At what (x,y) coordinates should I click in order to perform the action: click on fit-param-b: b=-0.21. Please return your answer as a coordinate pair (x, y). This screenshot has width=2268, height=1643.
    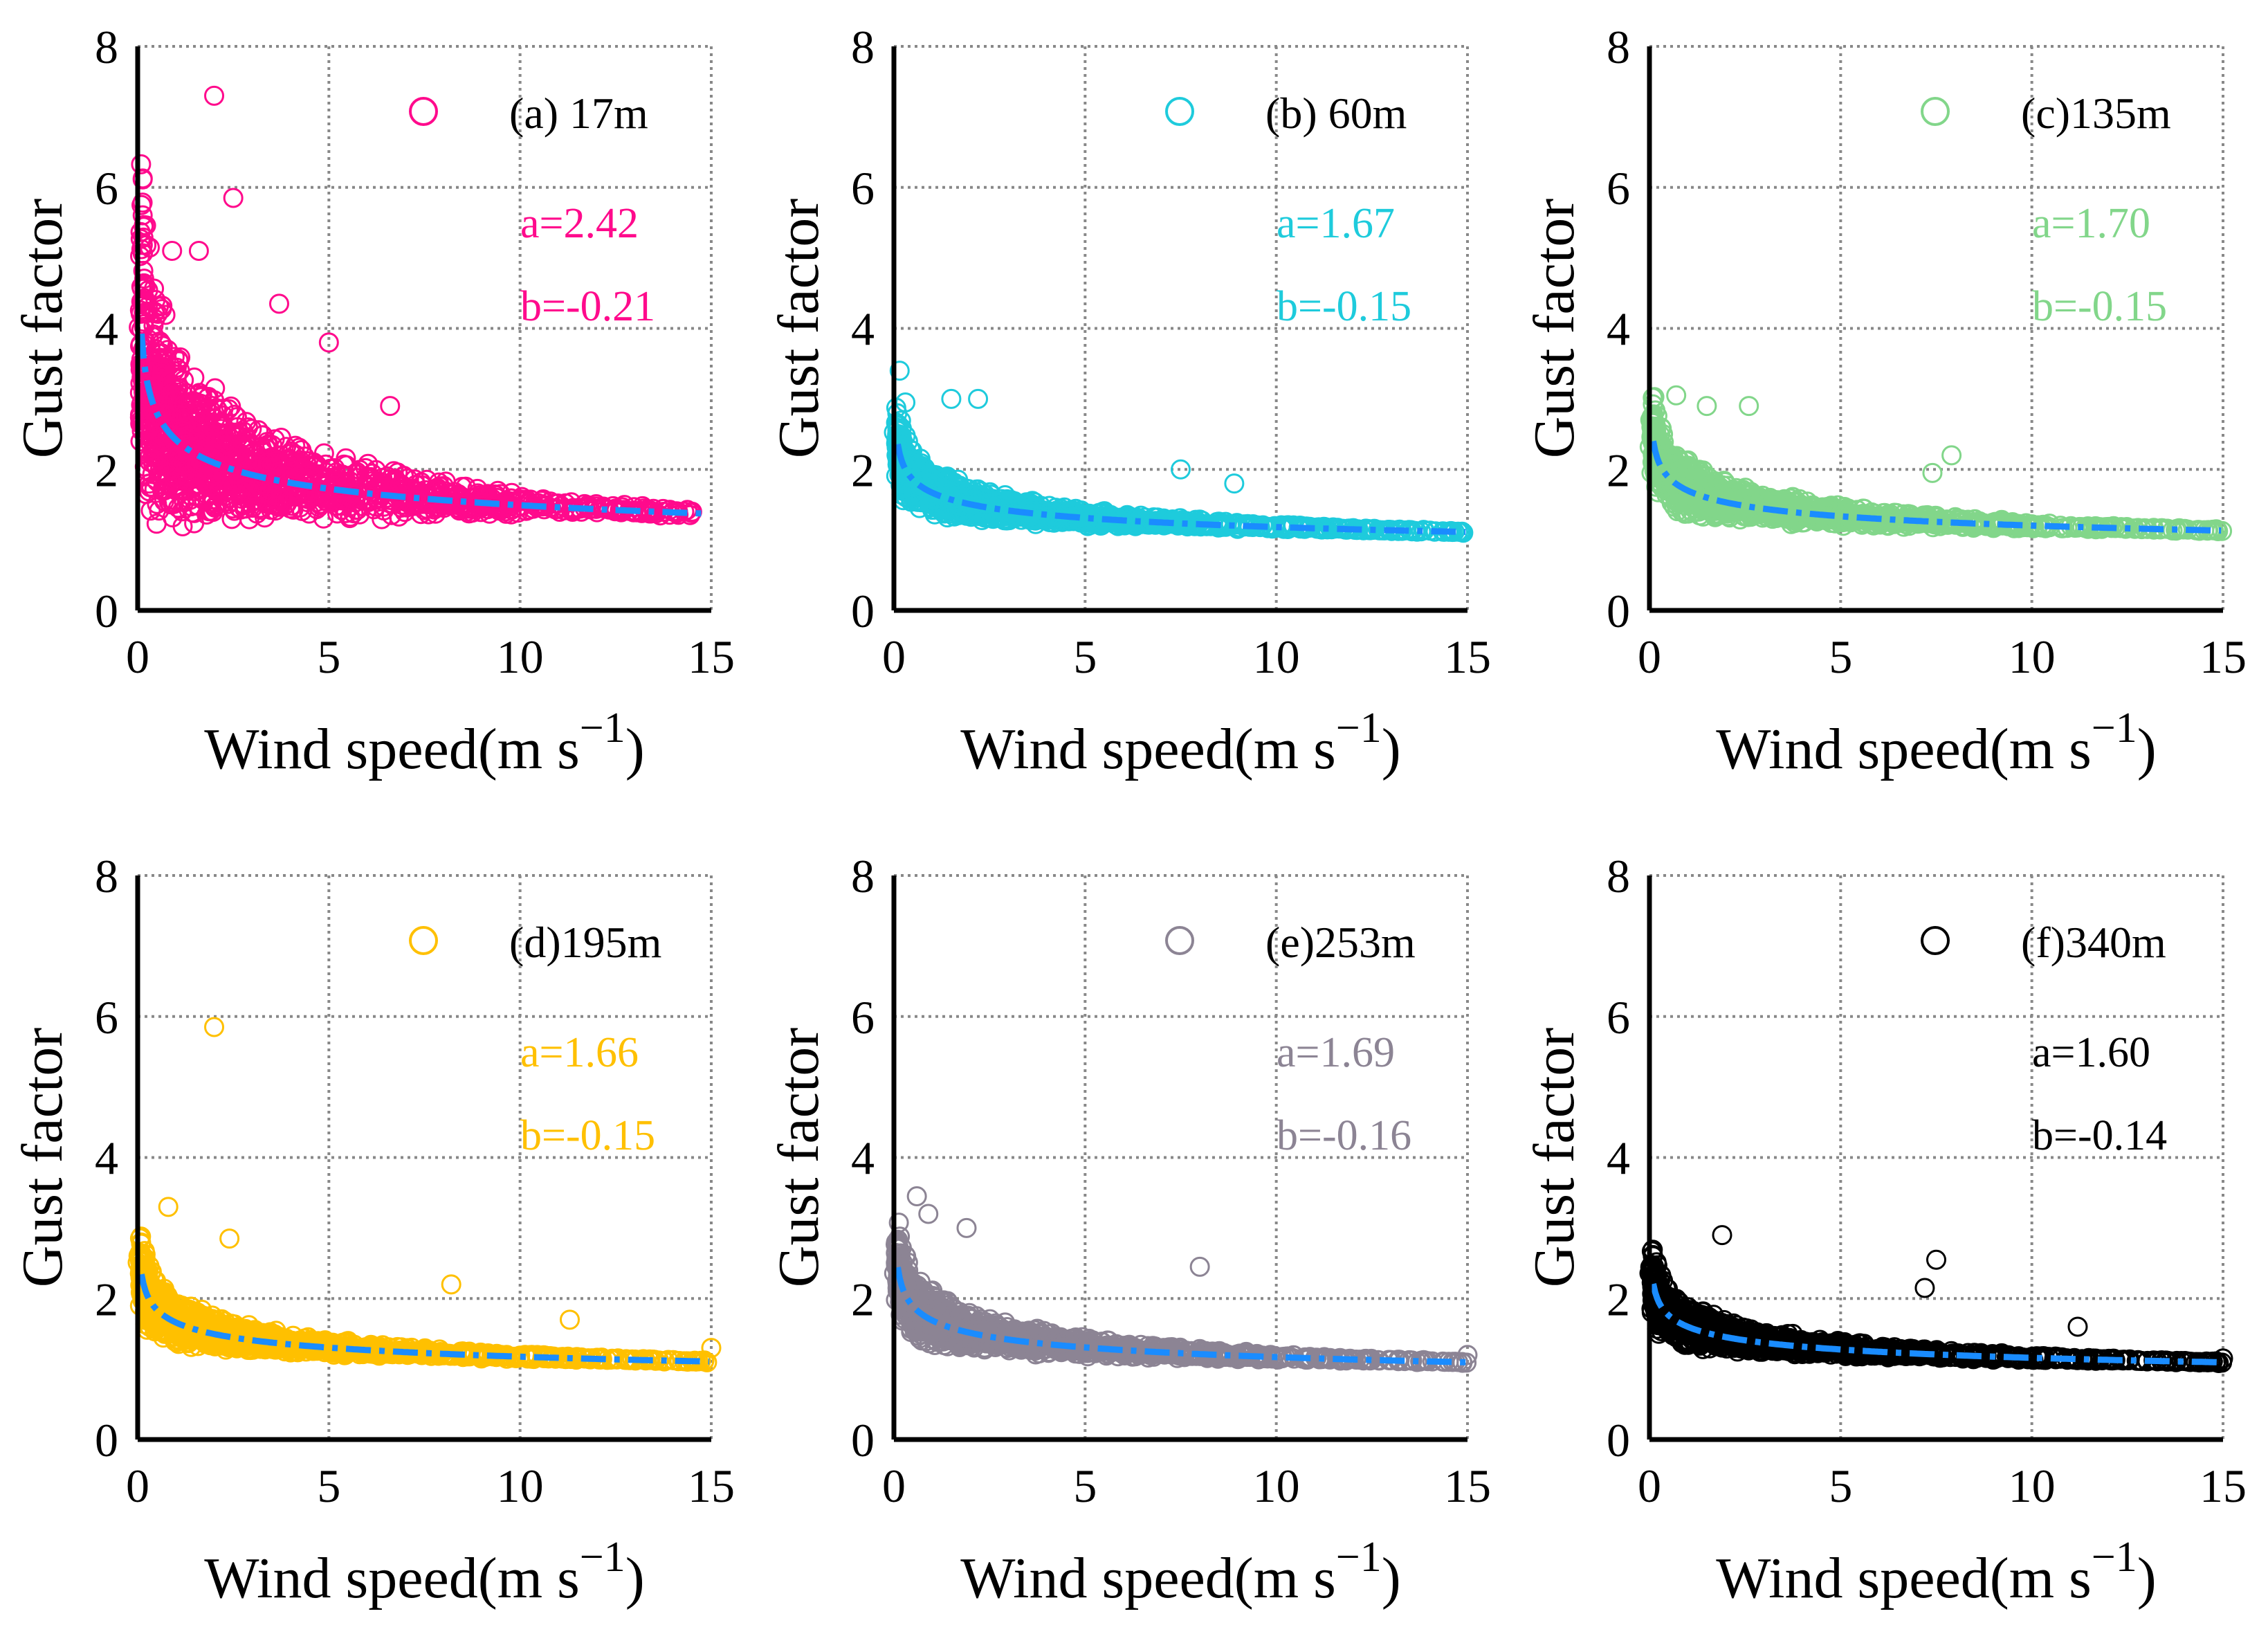
    Looking at the image, I should click on (587, 306).